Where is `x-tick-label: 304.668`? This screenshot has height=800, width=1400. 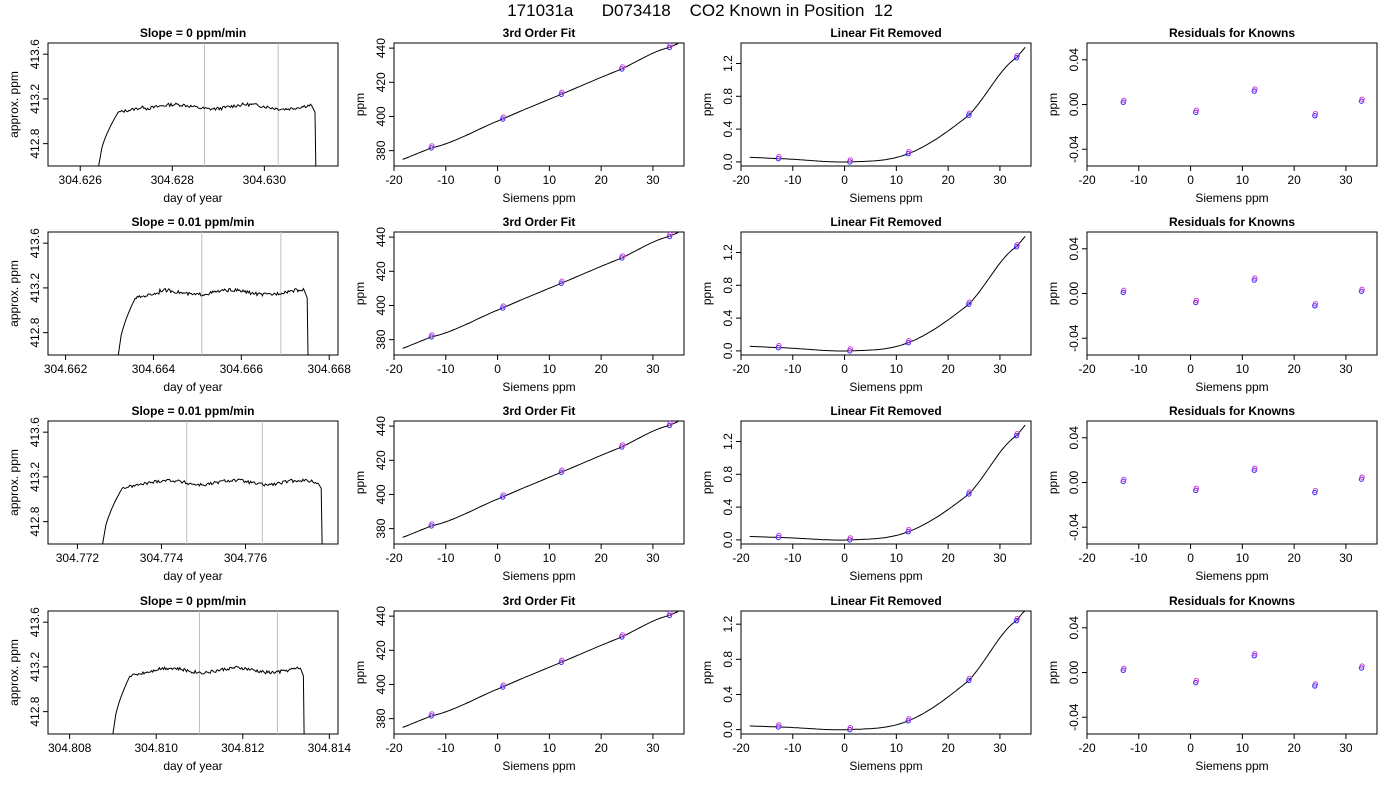 x-tick-label: 304.668 is located at coordinates (330, 369).